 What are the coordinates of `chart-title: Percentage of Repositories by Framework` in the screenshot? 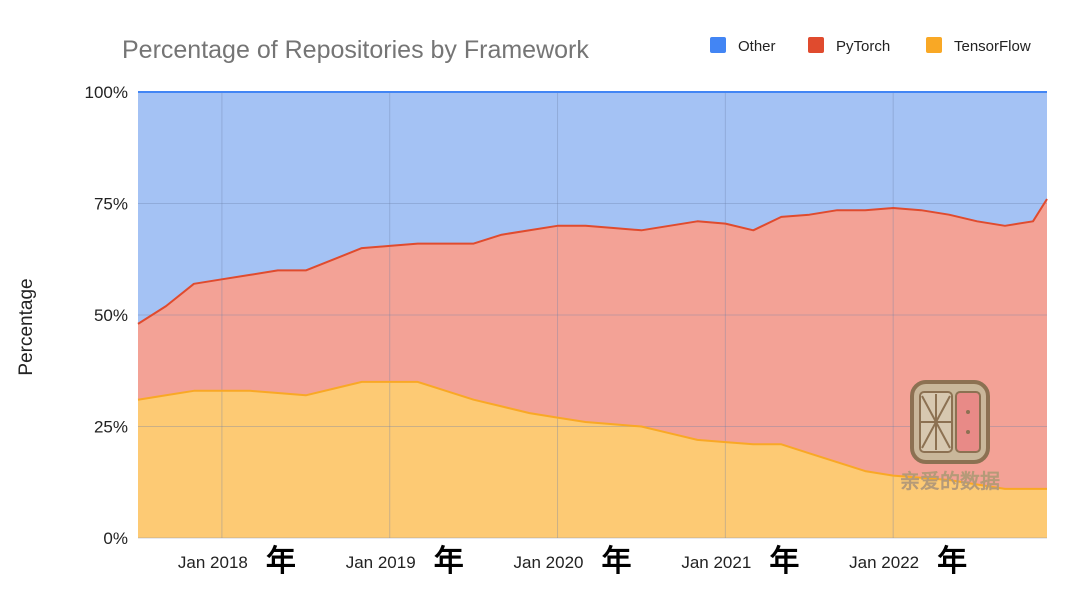 It's located at (355, 50).